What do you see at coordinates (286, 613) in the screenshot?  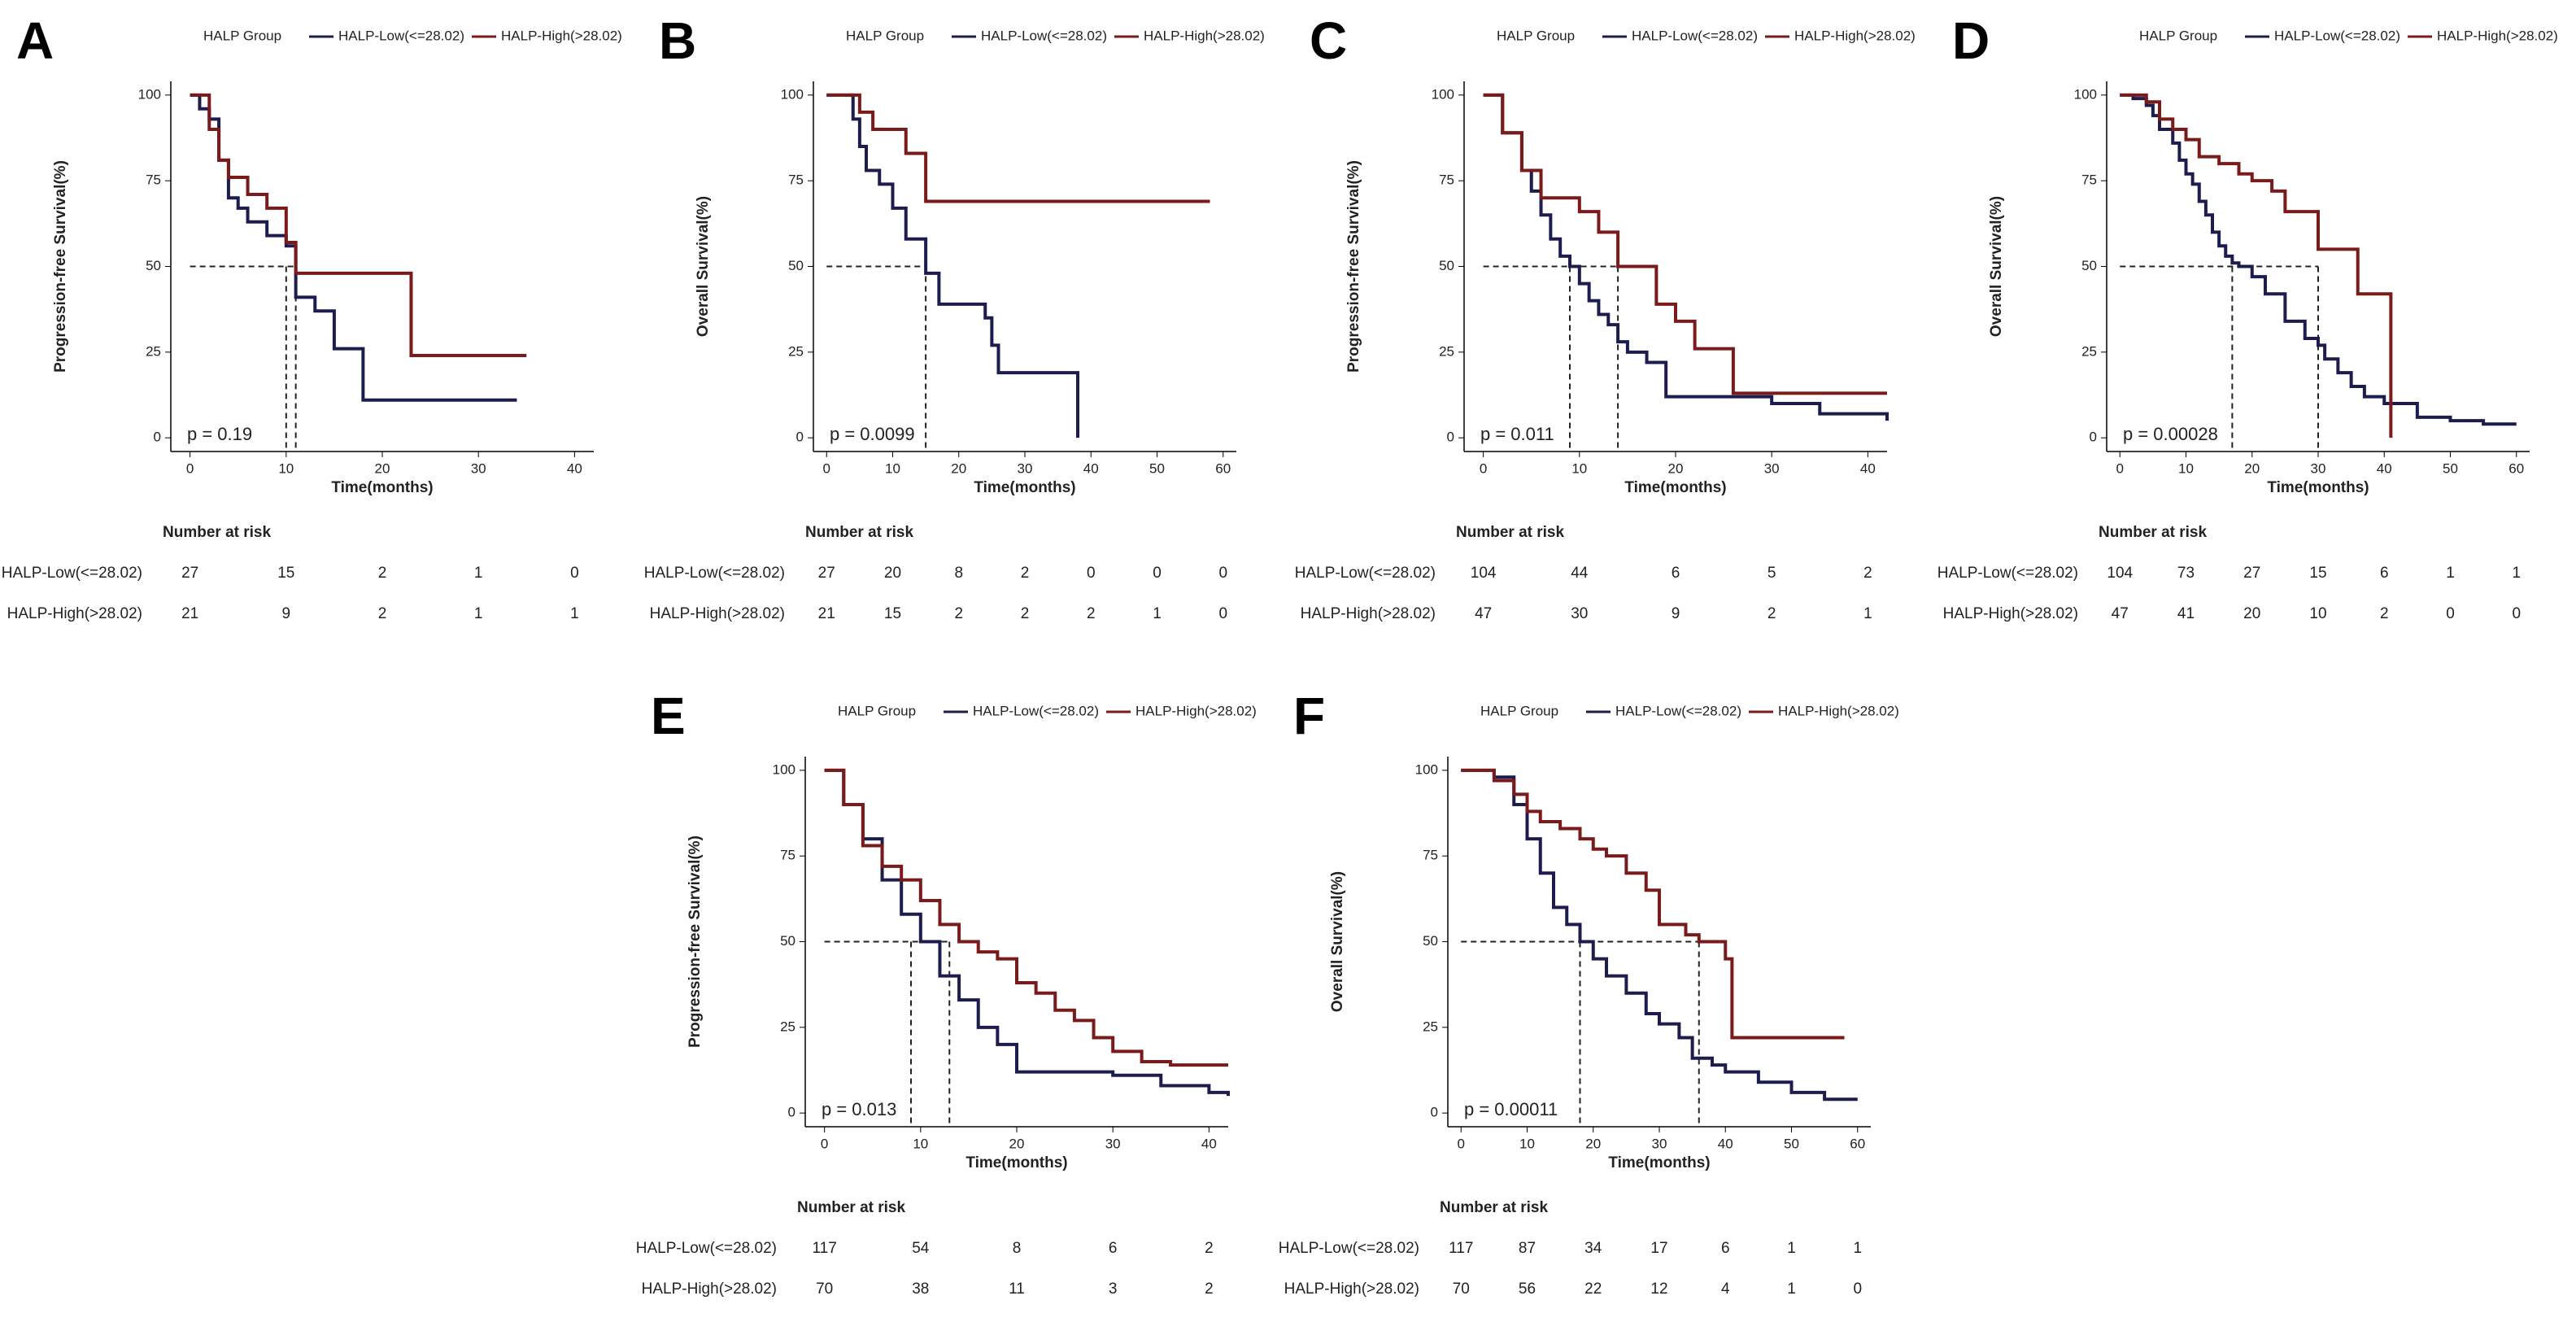 I see `risk-count: 9` at bounding box center [286, 613].